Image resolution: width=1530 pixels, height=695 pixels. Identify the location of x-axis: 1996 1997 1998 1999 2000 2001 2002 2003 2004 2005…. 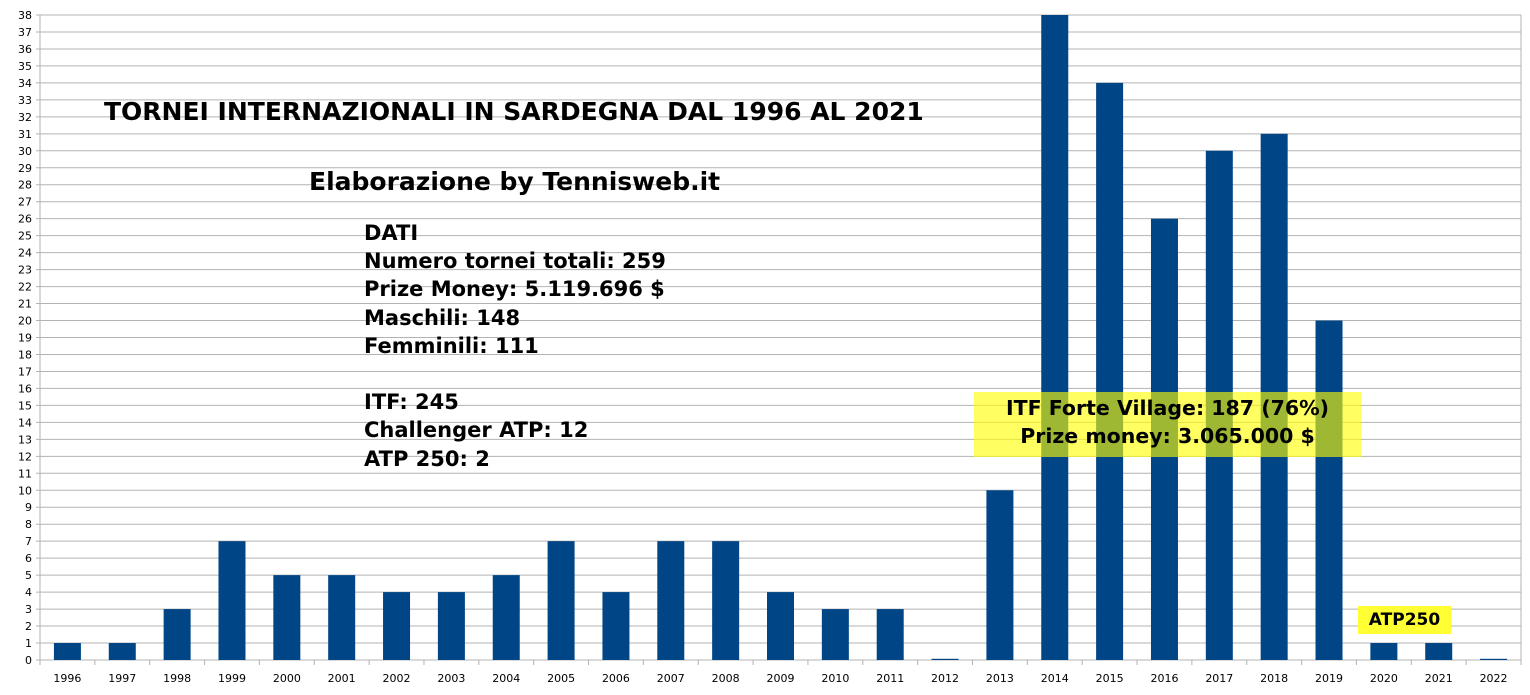
(780, 678).